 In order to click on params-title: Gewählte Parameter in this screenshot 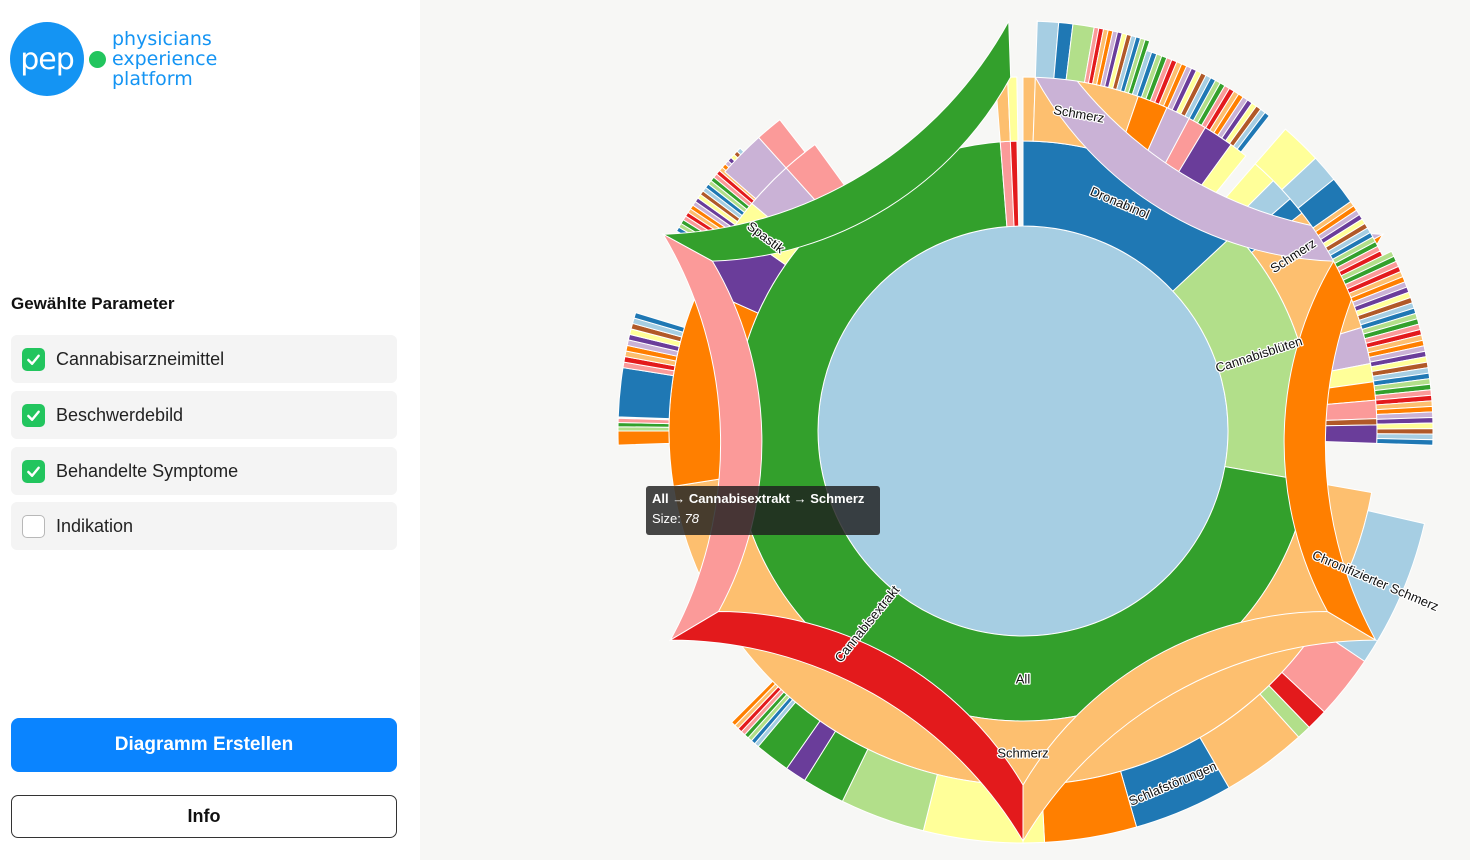, I will do `click(93, 303)`.